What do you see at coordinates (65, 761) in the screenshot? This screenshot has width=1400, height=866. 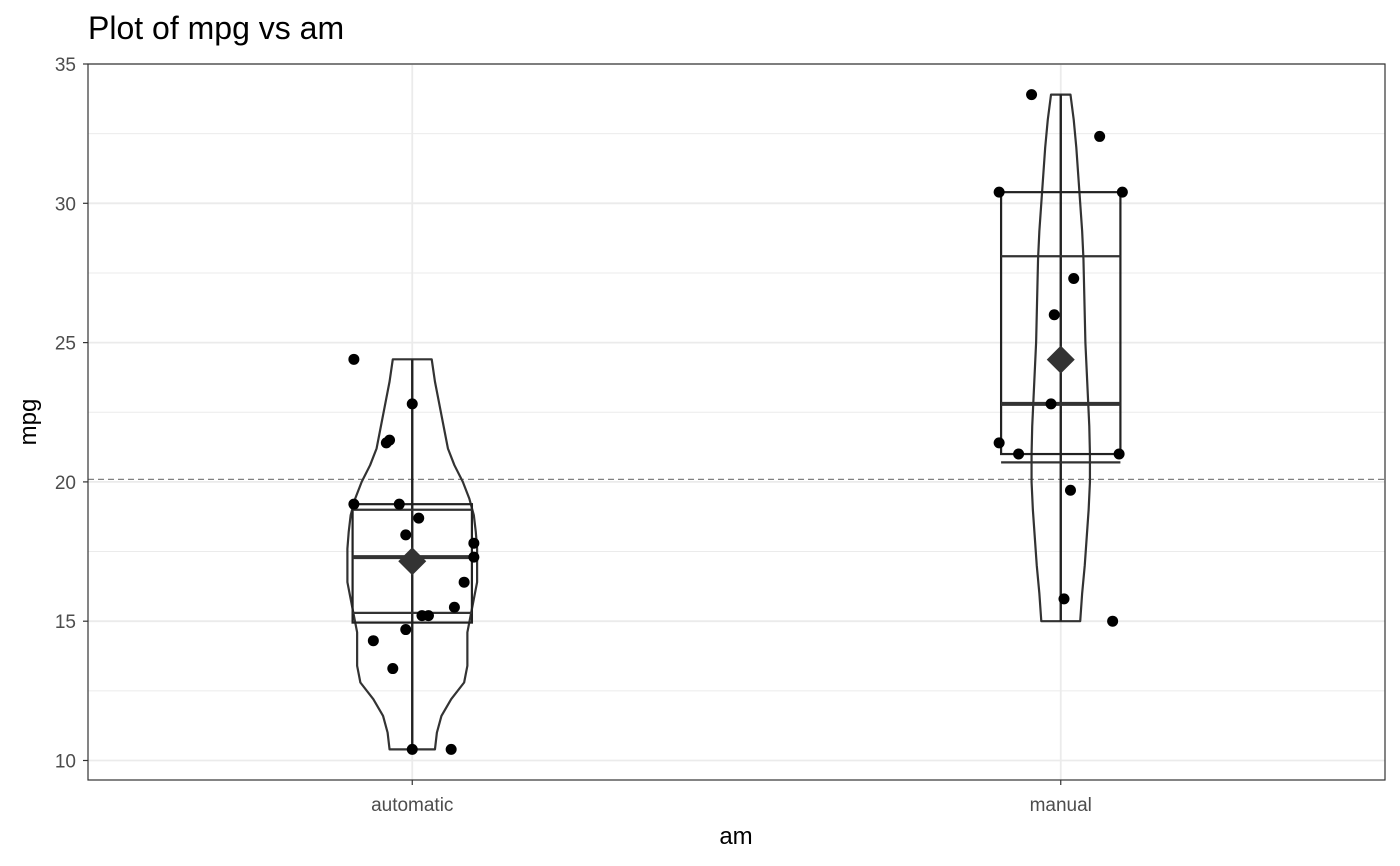 I see `y-tick-label: 10` at bounding box center [65, 761].